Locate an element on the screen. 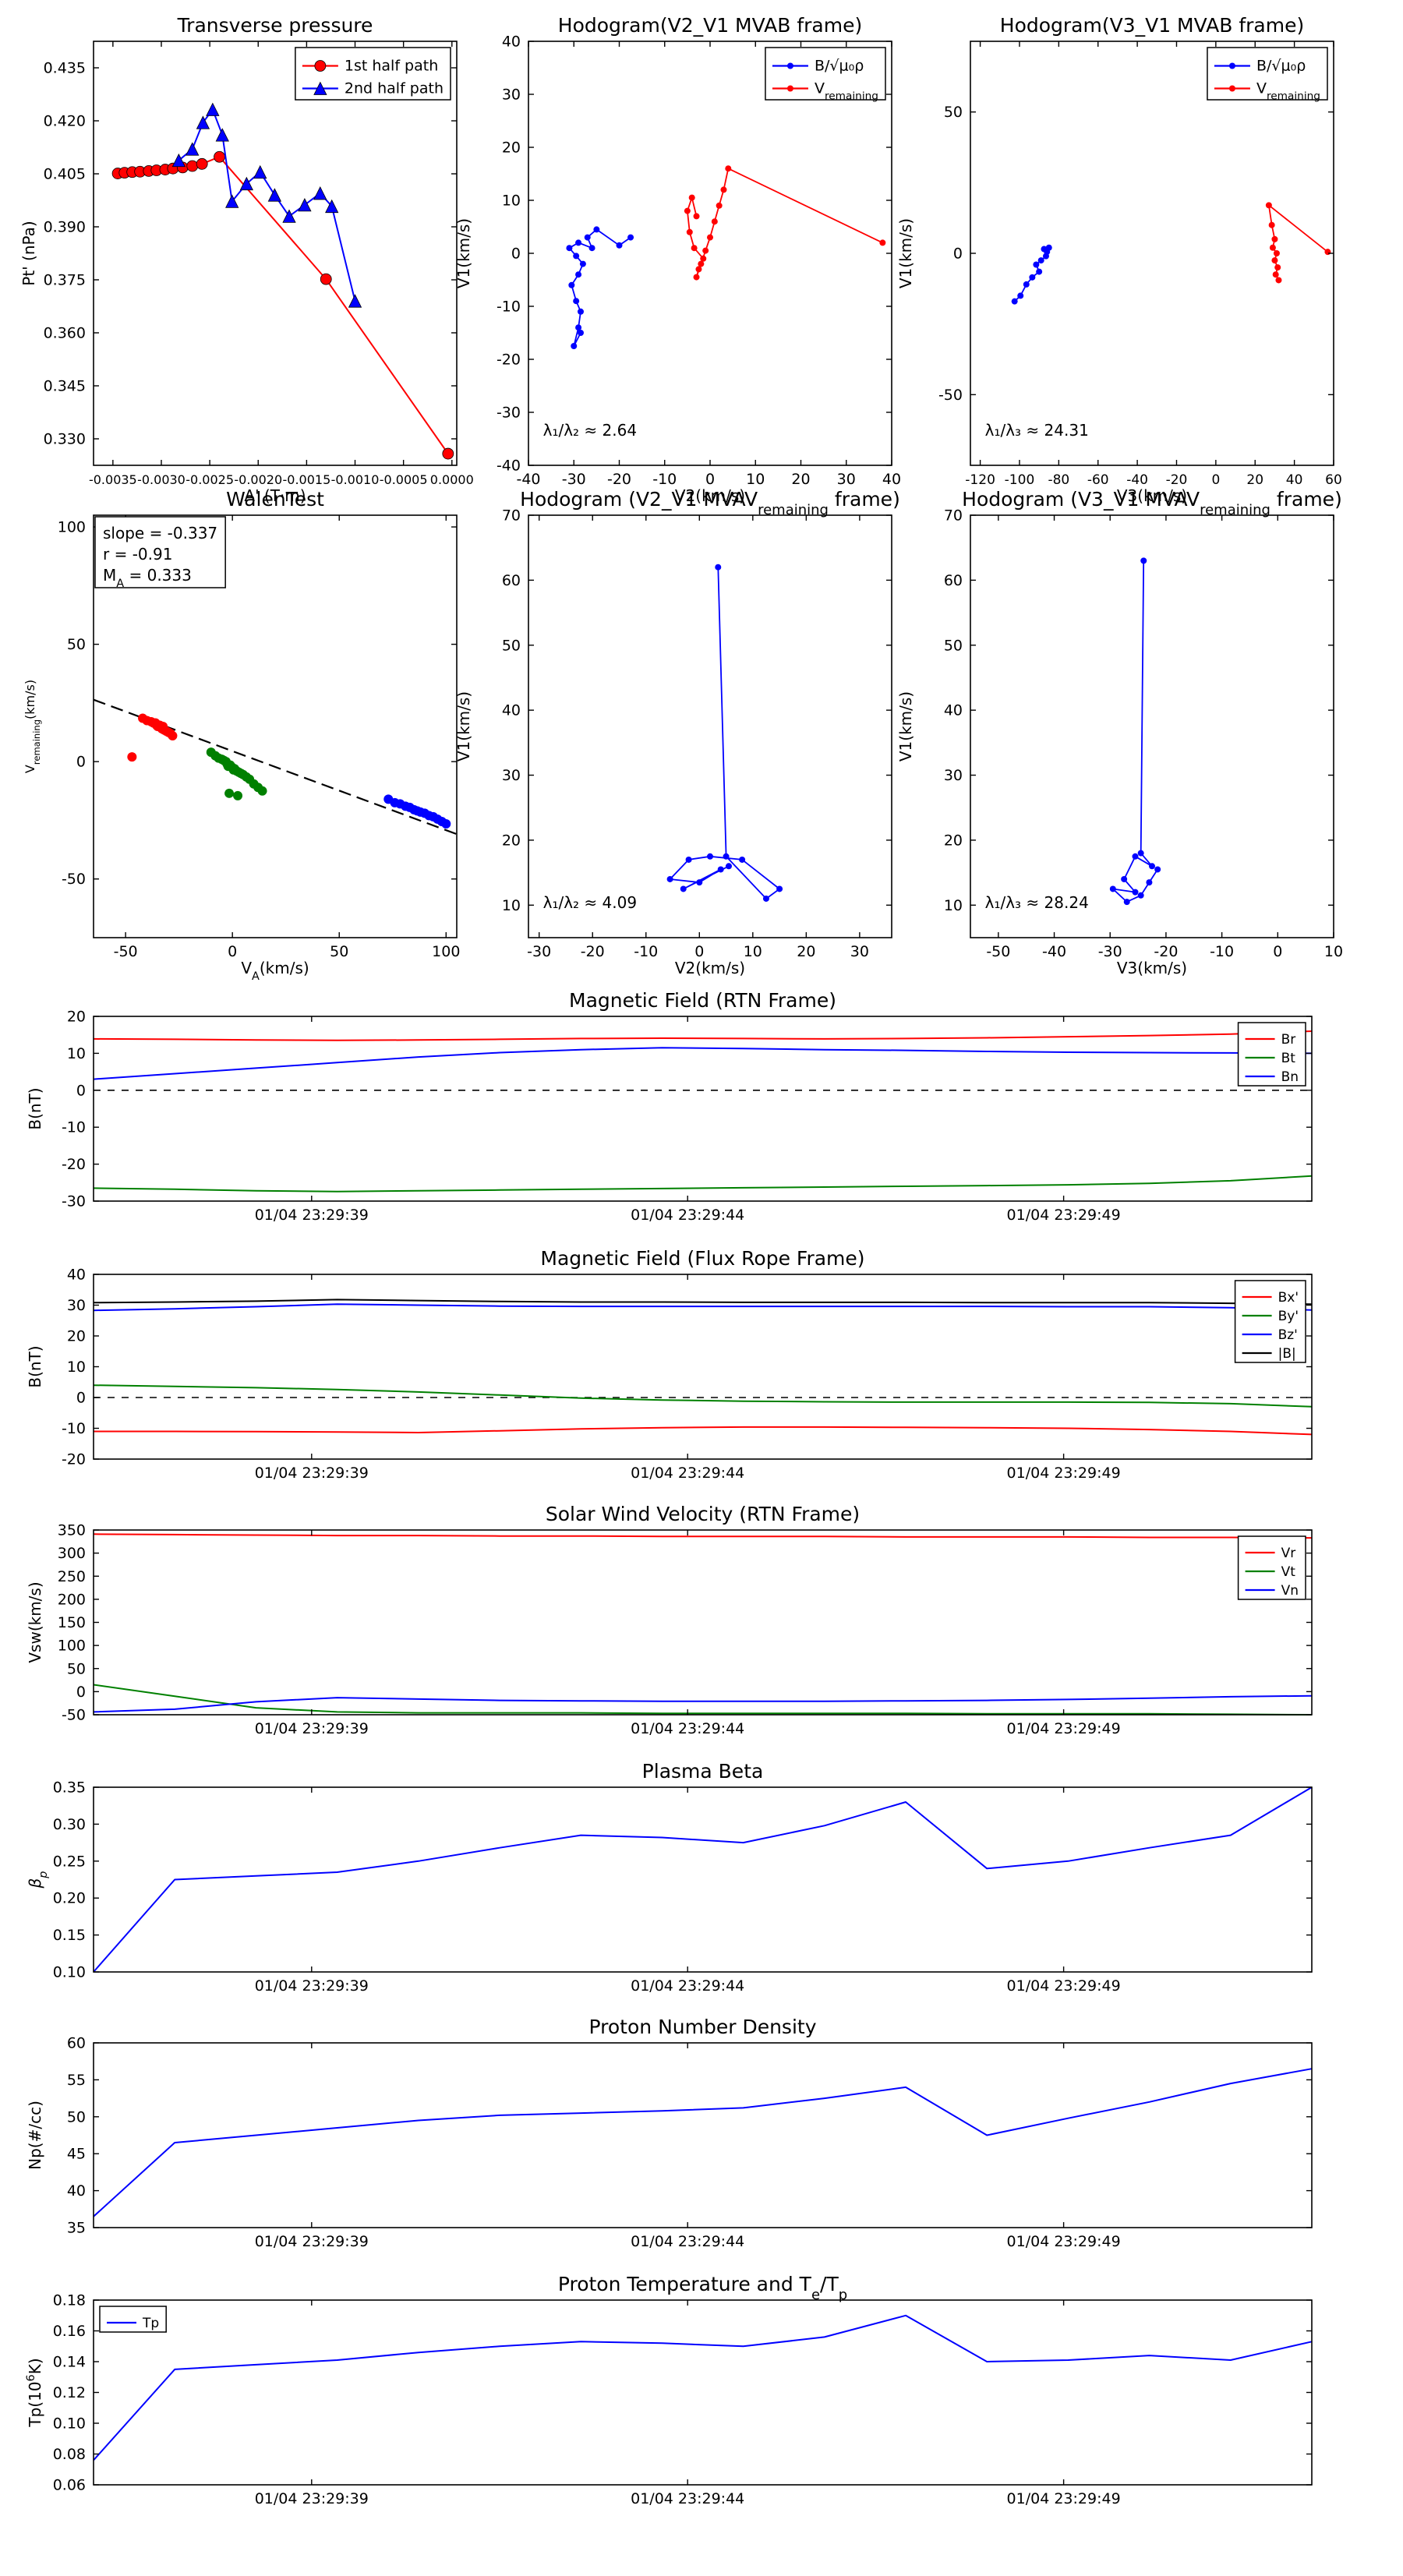  y-tick-label: 0.405 is located at coordinates (65, 174).